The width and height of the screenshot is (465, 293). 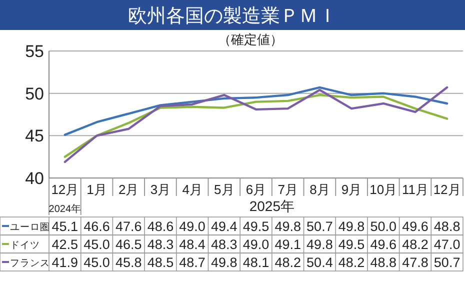 I want to click on data-label: 48.1, so click(x=256, y=262).